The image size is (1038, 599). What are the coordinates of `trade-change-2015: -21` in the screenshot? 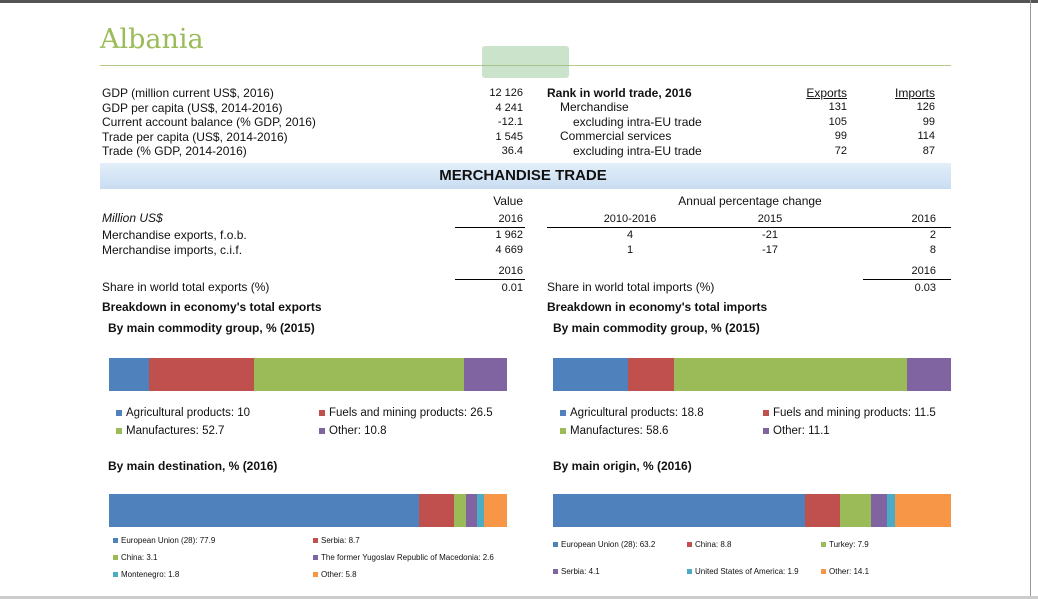 It's located at (770, 235).